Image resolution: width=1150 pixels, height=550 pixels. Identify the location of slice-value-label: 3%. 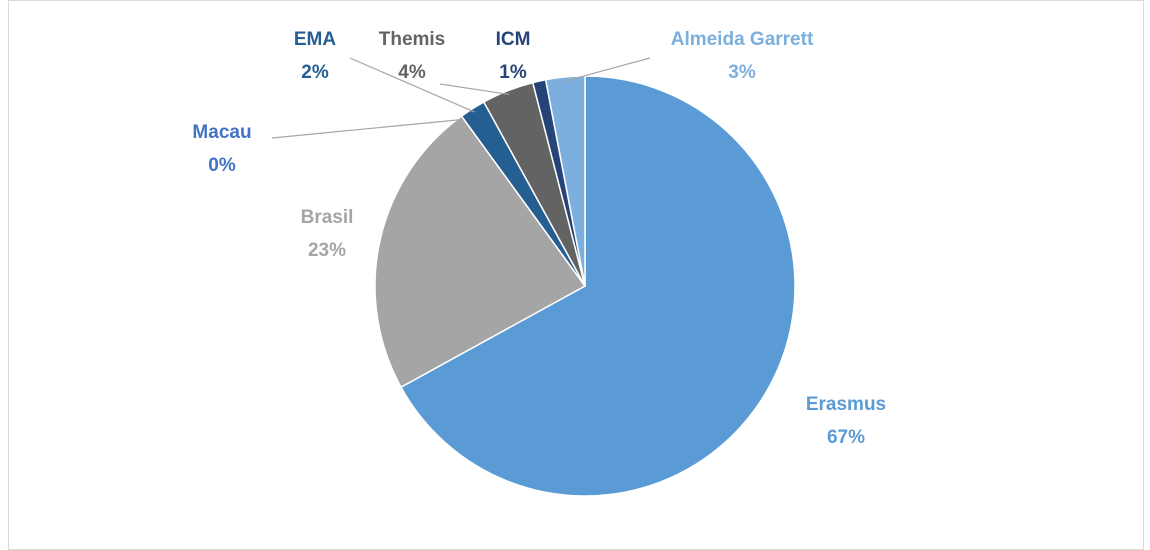
(742, 72).